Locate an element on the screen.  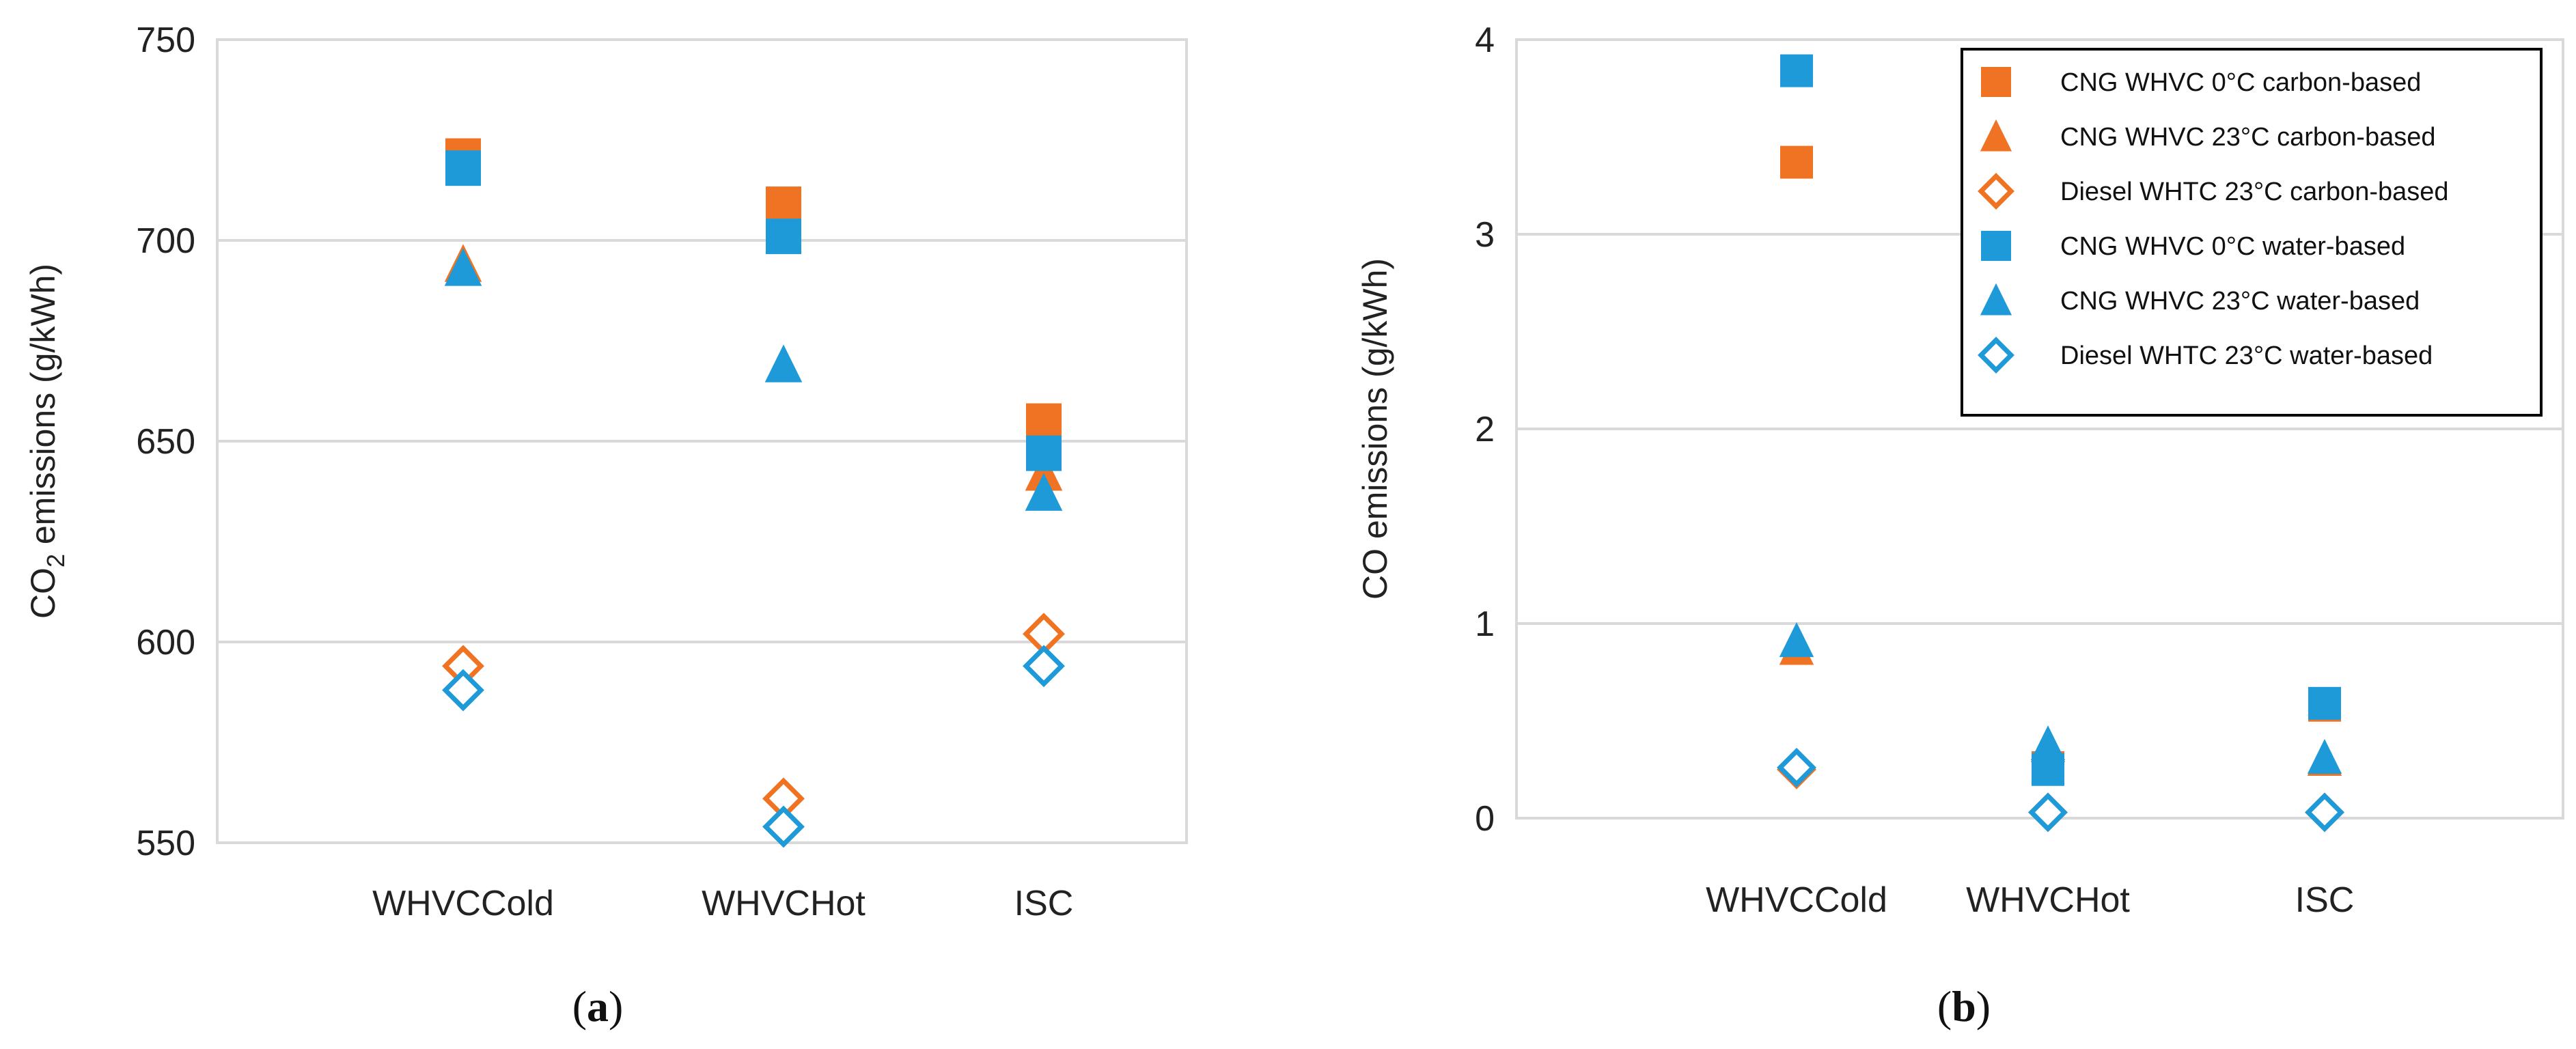
y-tick-label: 550 is located at coordinates (166, 844).